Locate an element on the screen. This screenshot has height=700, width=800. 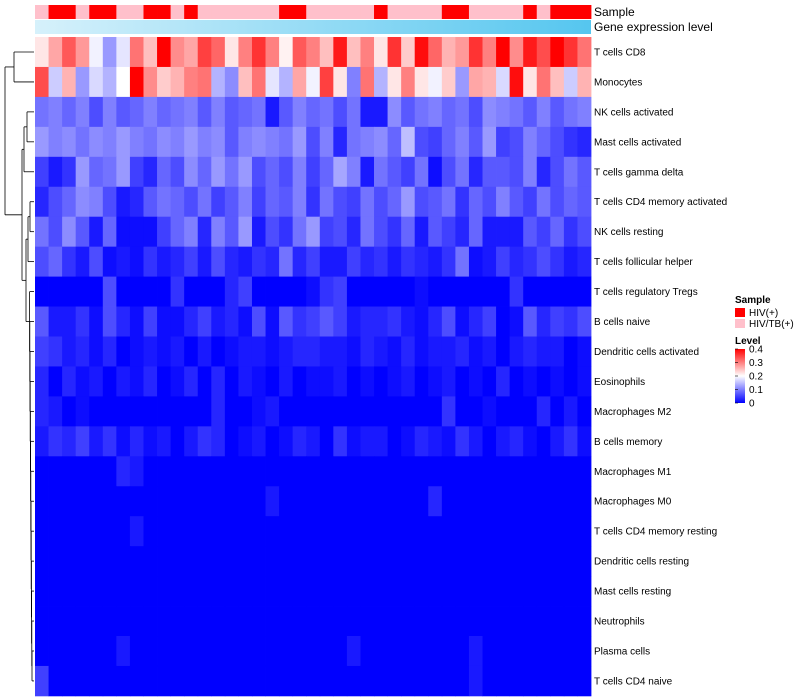
gene-level-annotation-label: Gene expression level is located at coordinates (653, 27).